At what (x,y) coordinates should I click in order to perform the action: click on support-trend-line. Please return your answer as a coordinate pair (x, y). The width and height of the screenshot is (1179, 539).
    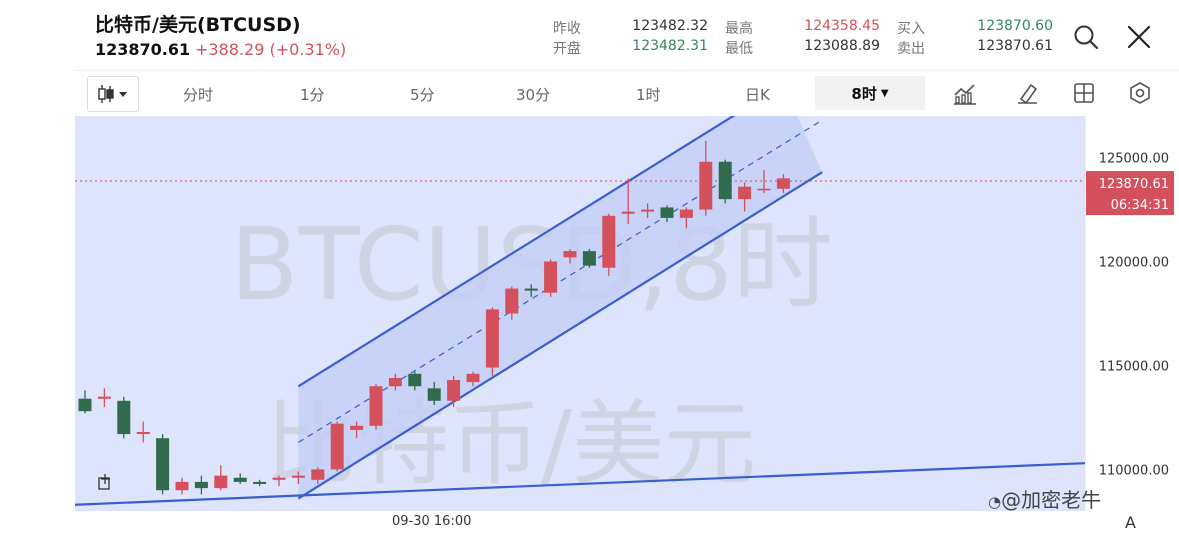
    Looking at the image, I should click on (580, 484).